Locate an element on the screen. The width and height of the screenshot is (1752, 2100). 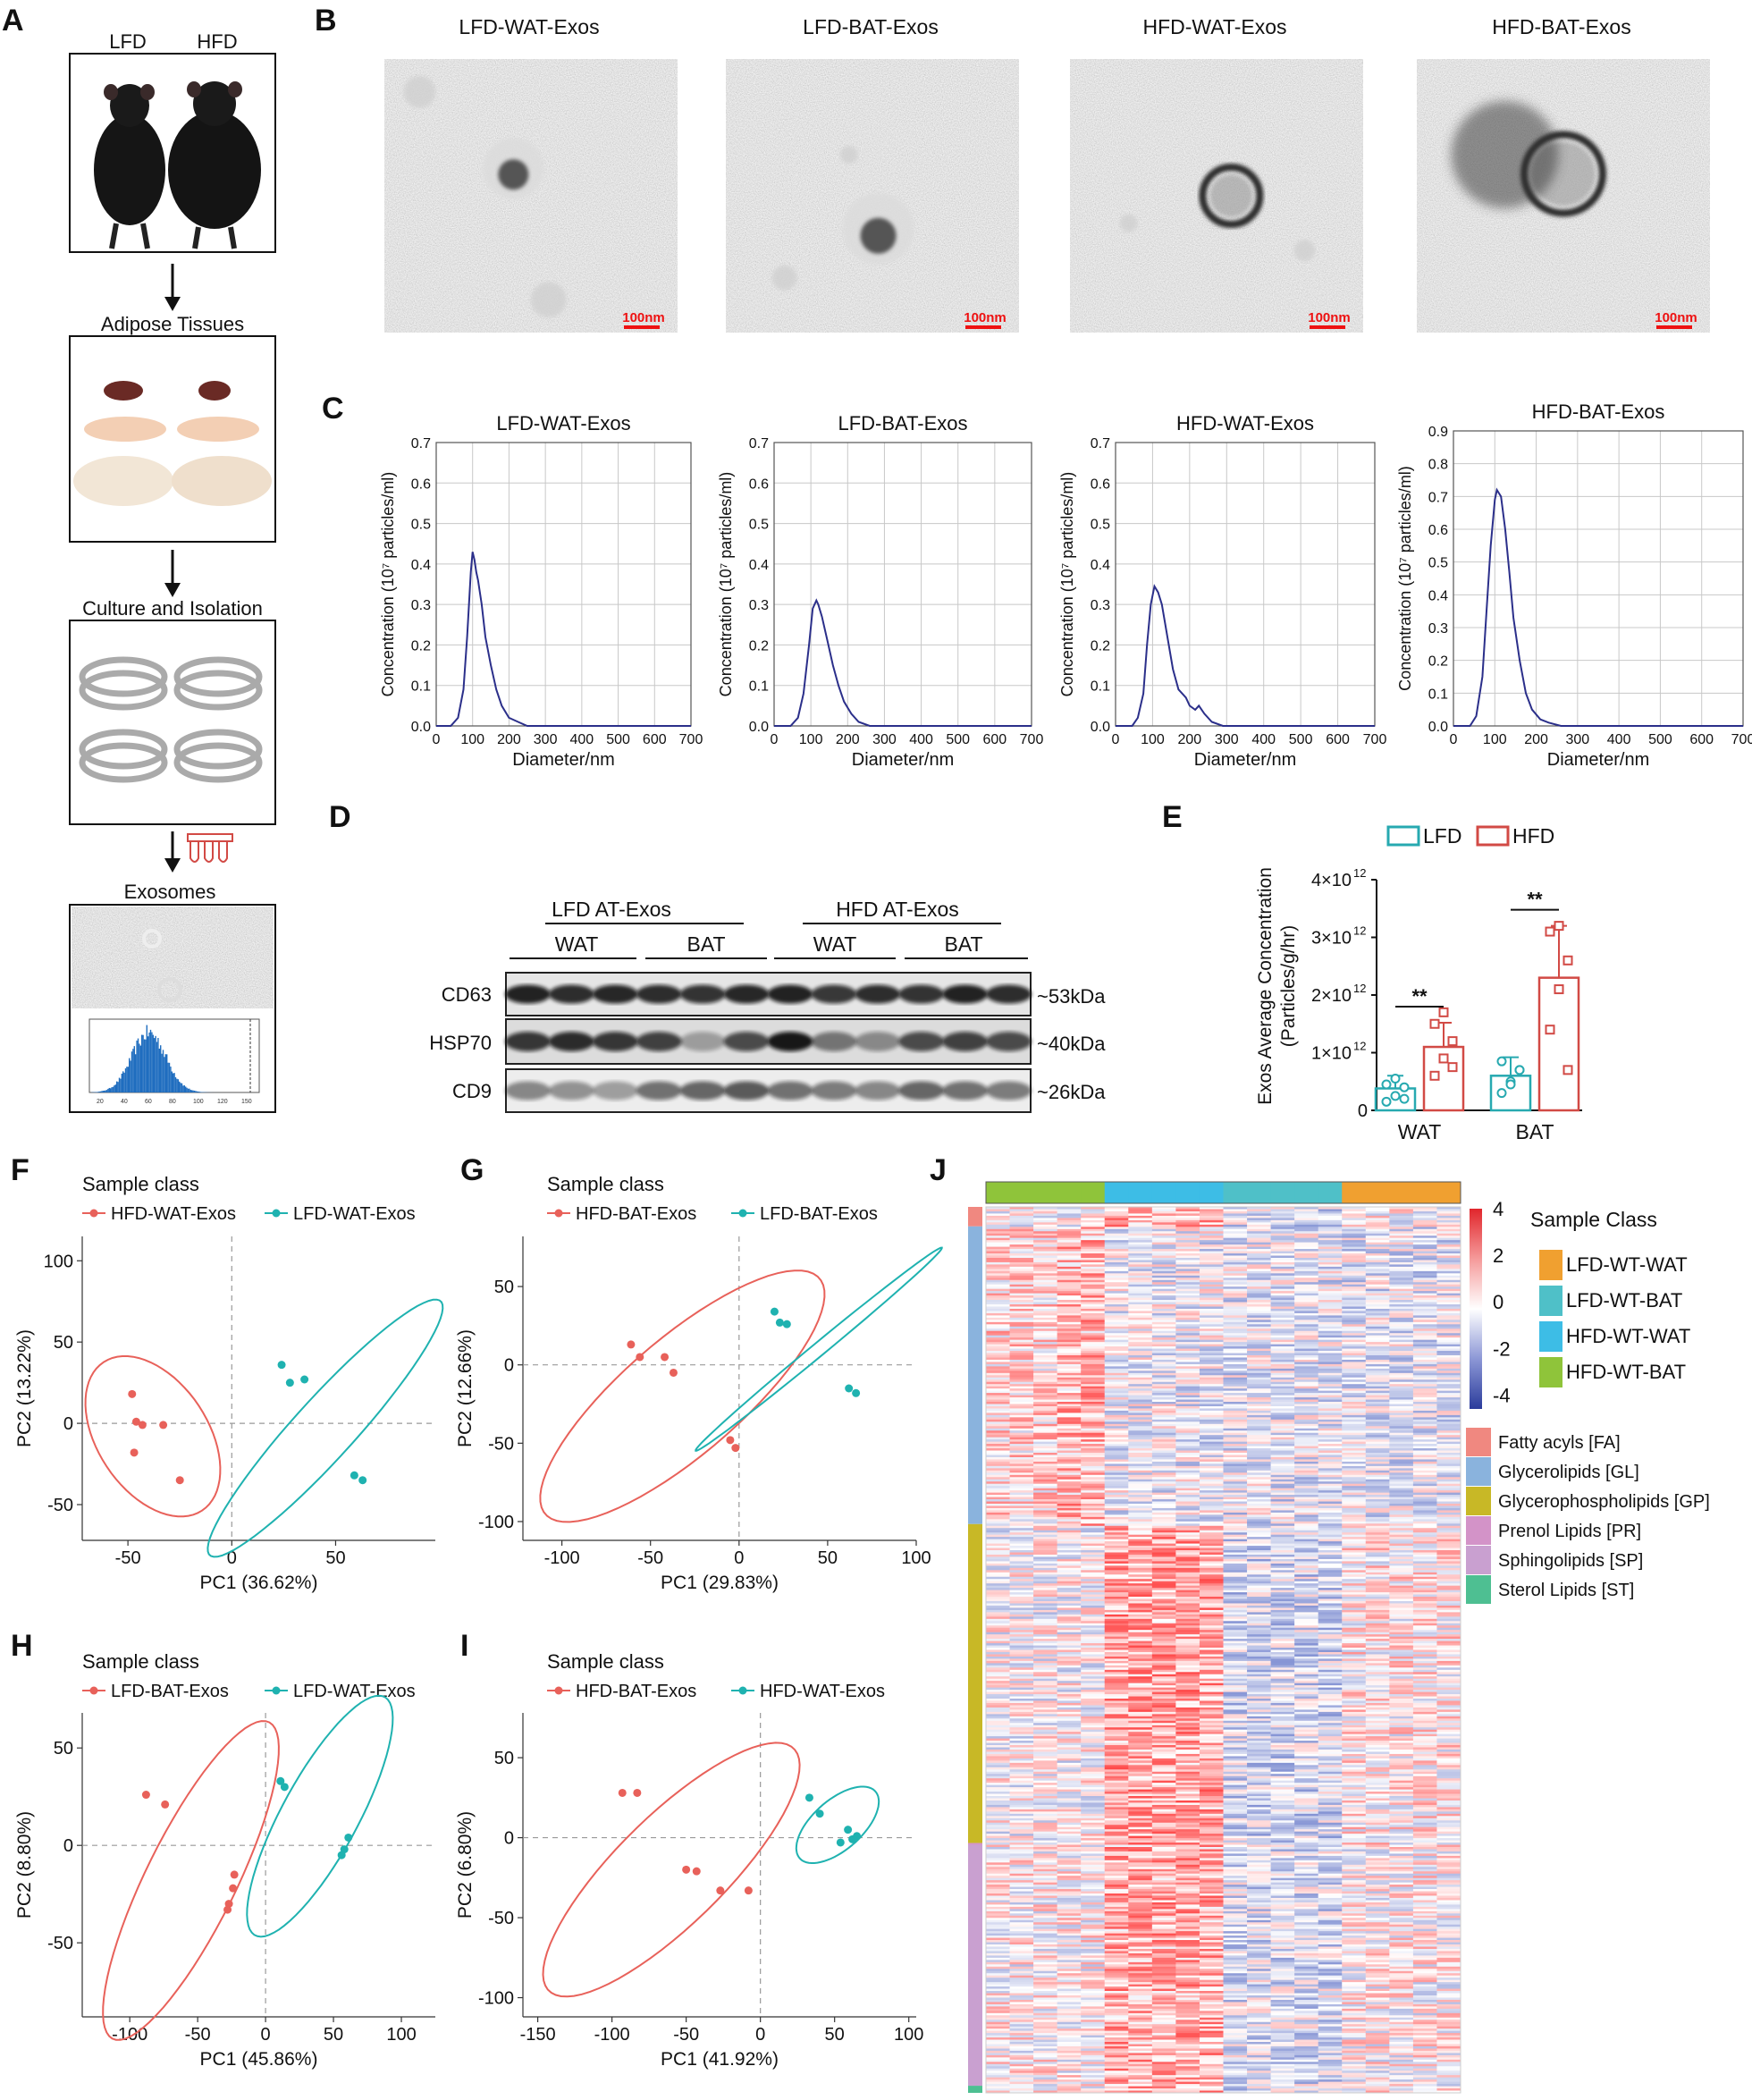
nta-ytick: 0.0 is located at coordinates (421, 727).